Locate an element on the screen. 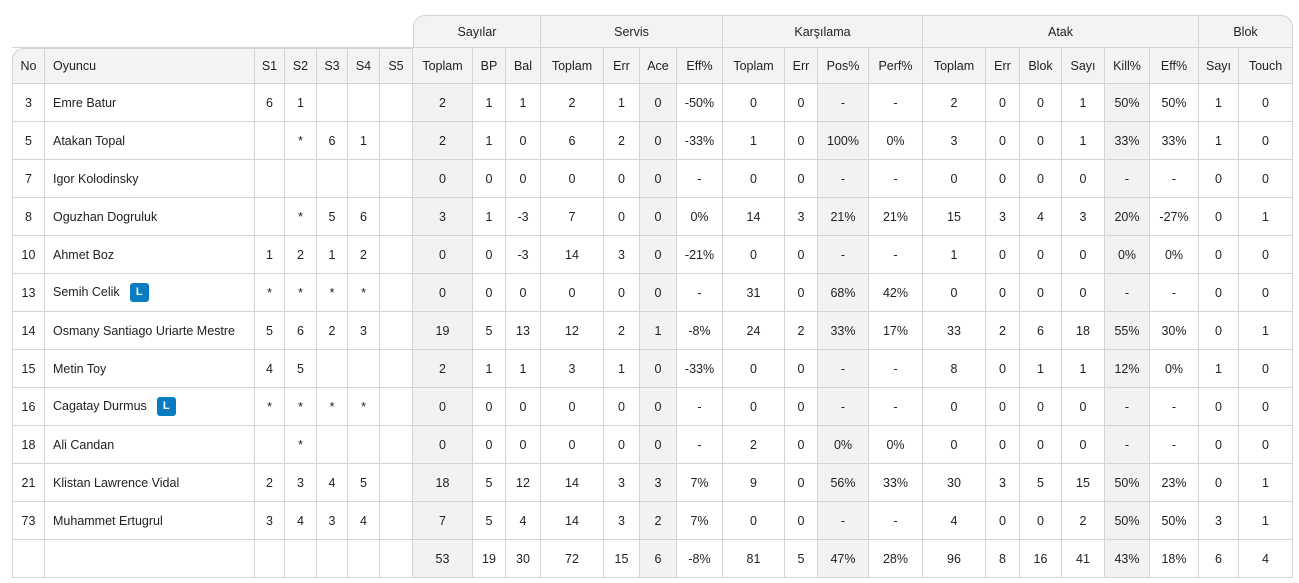  column-header-pos-pct: Pos% is located at coordinates (843, 66).